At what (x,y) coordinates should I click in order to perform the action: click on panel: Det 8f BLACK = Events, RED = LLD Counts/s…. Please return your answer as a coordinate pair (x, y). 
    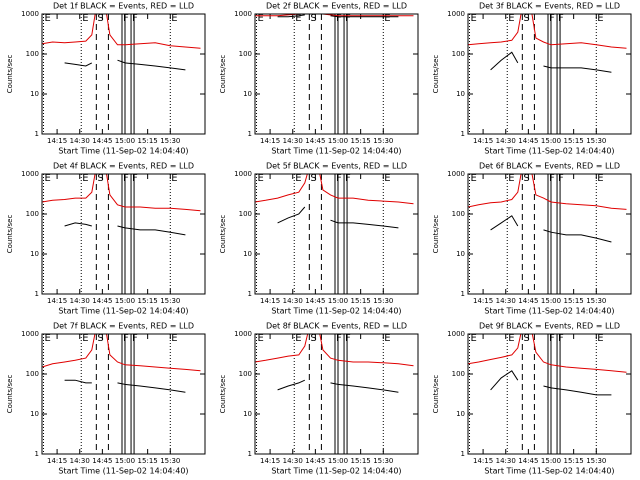
    Looking at the image, I should click on (319, 399).